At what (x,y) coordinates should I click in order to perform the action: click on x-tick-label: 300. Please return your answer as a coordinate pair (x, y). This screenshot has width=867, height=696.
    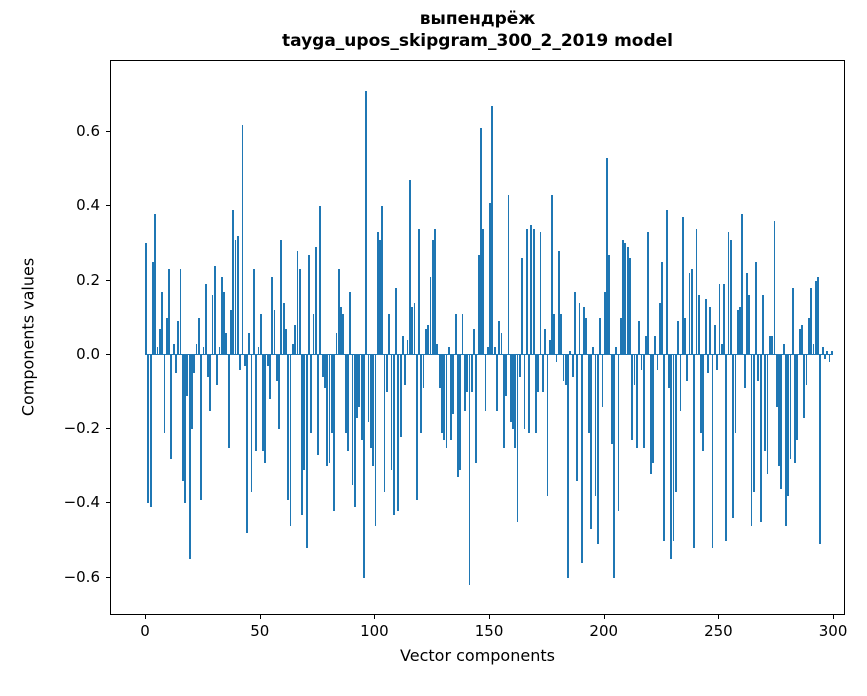
    Looking at the image, I should click on (833, 631).